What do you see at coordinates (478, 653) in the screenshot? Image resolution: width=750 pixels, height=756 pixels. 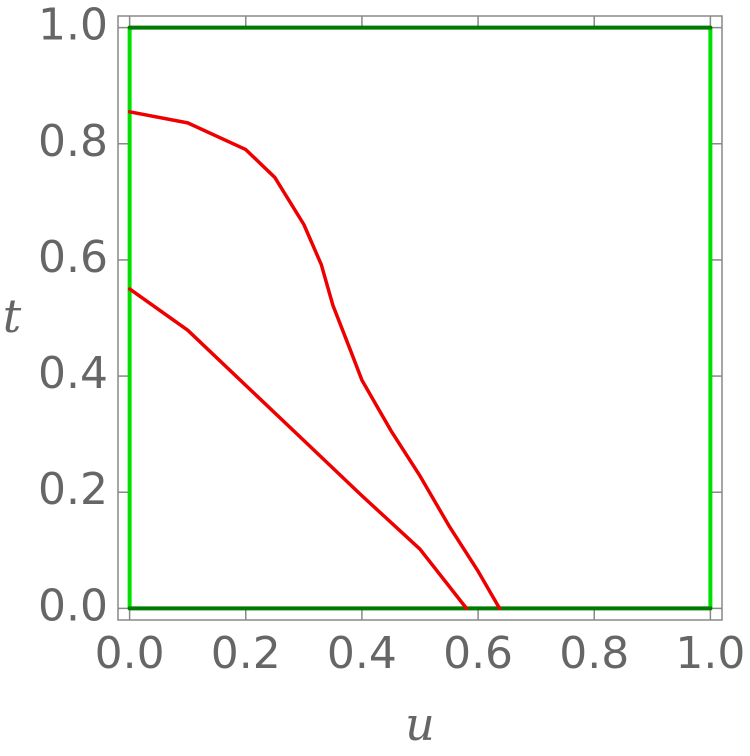 I see `x-tick-label: 0.6` at bounding box center [478, 653].